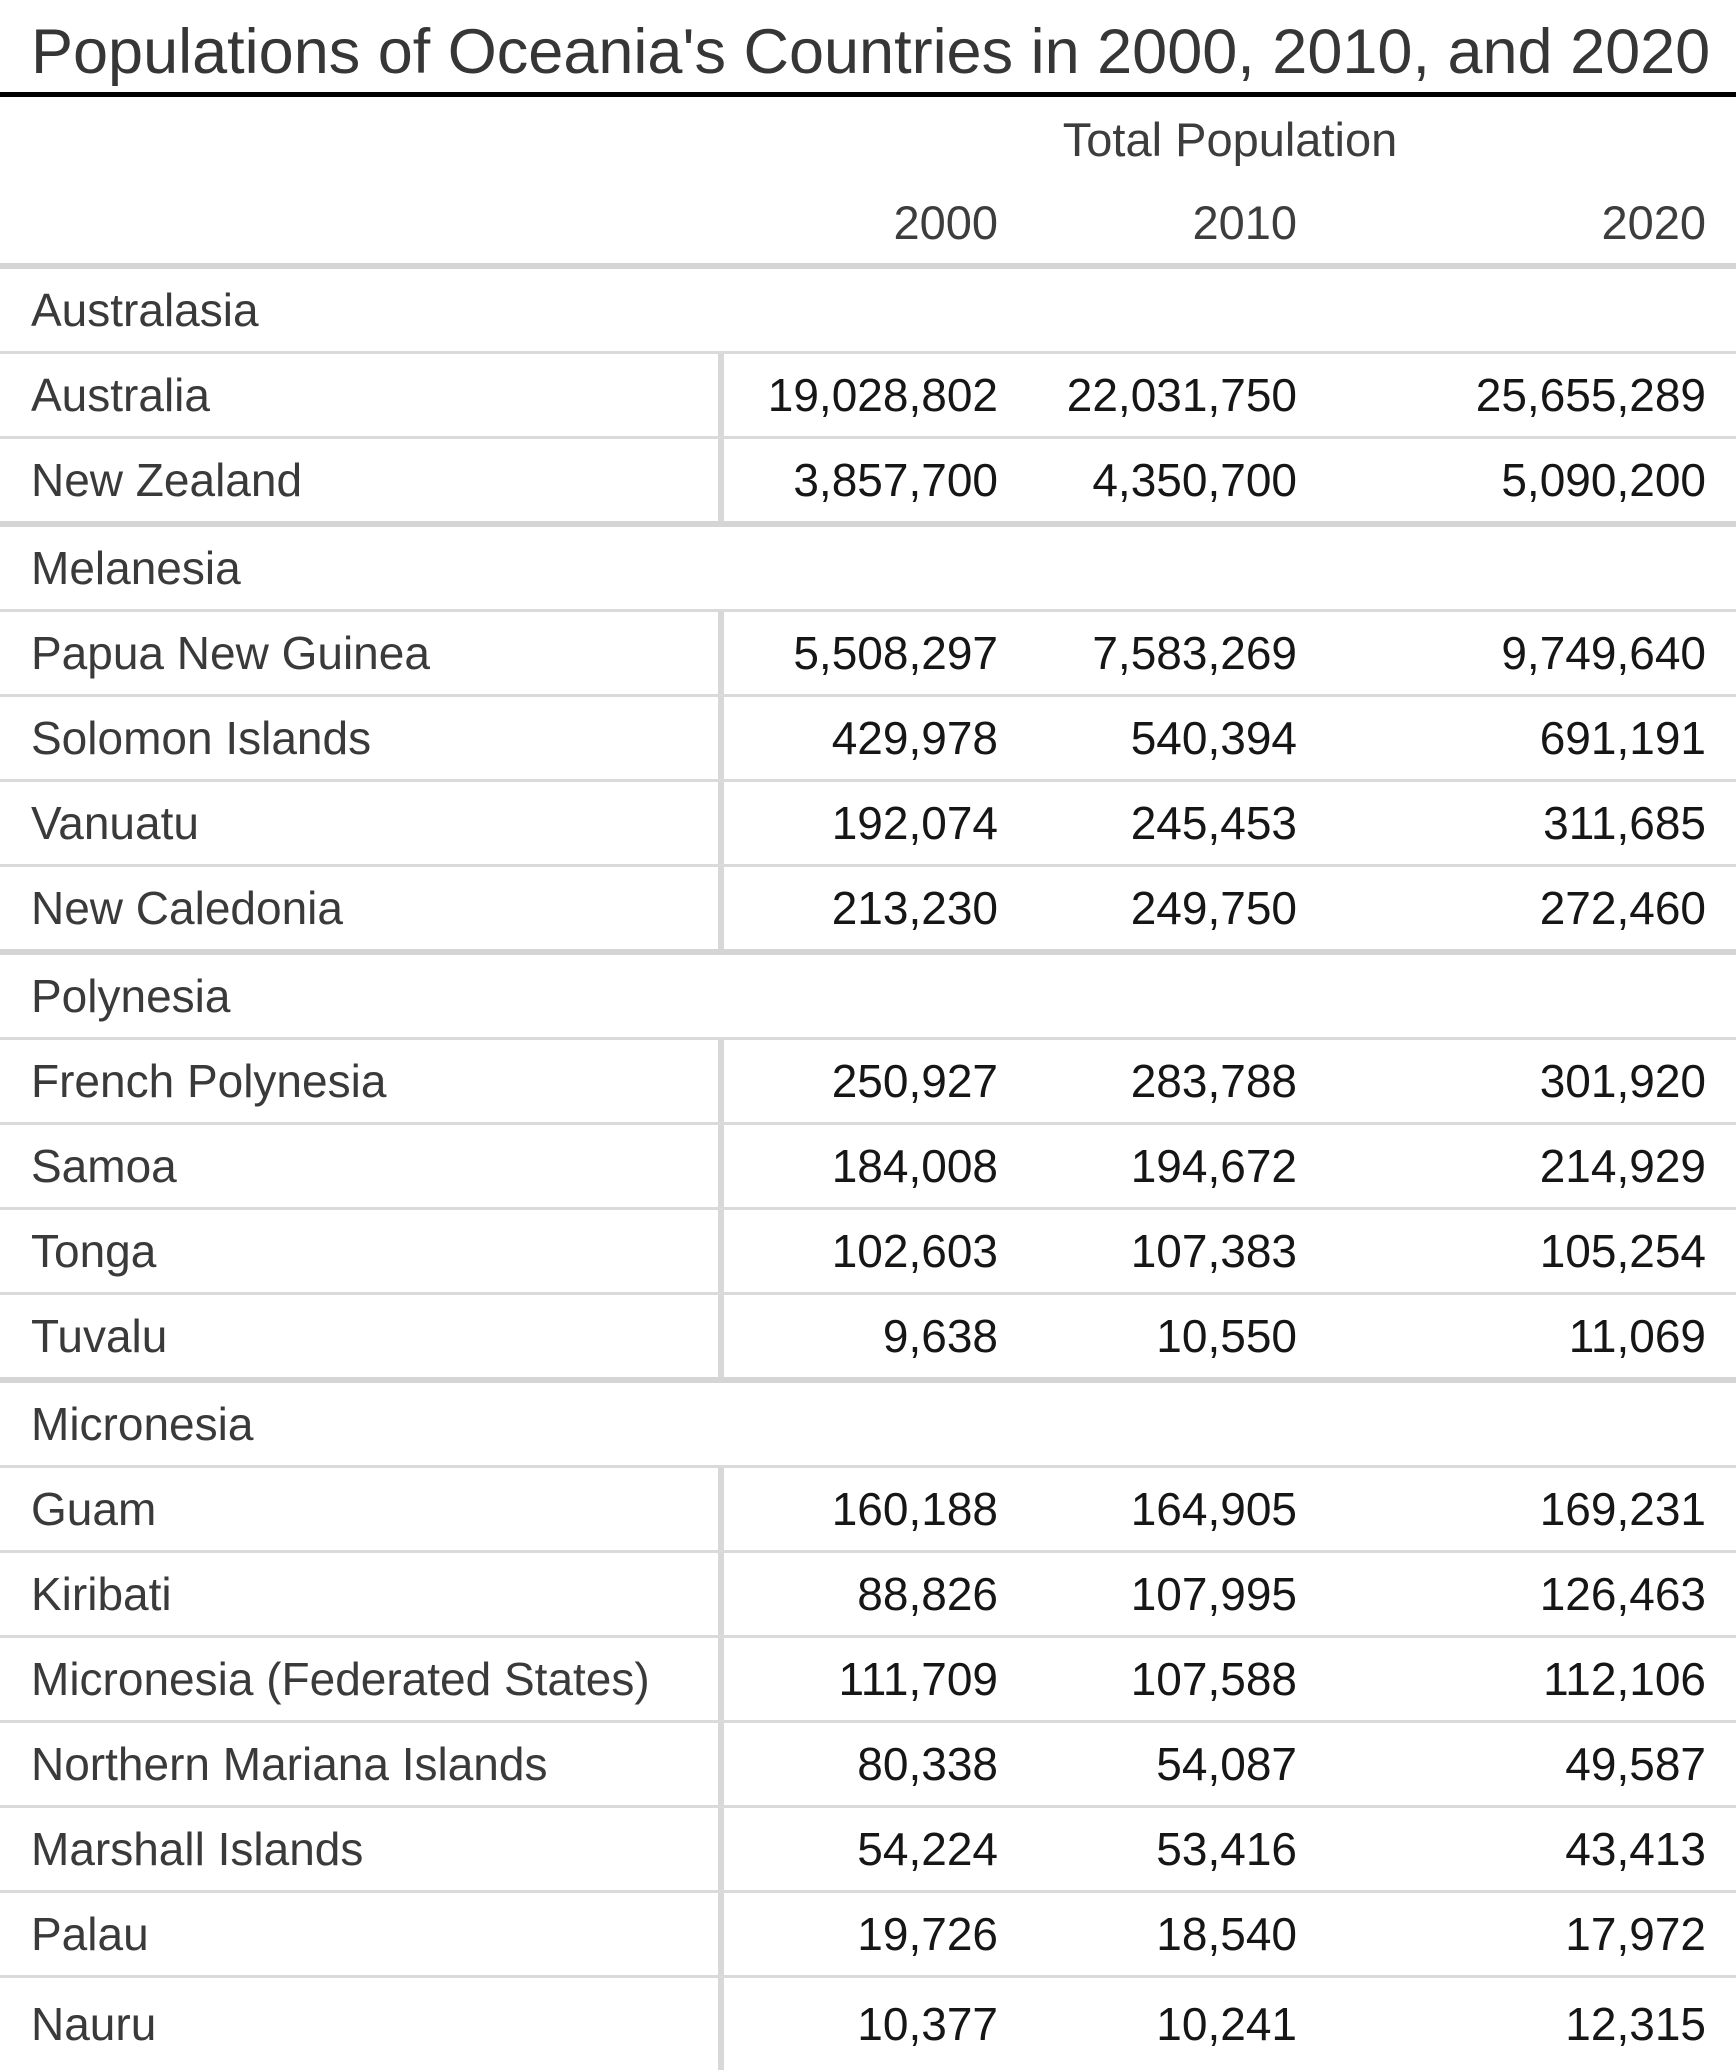 The image size is (1736, 2070). Describe the element at coordinates (1194, 480) in the screenshot. I see `population-2010: 4,350,700` at that location.